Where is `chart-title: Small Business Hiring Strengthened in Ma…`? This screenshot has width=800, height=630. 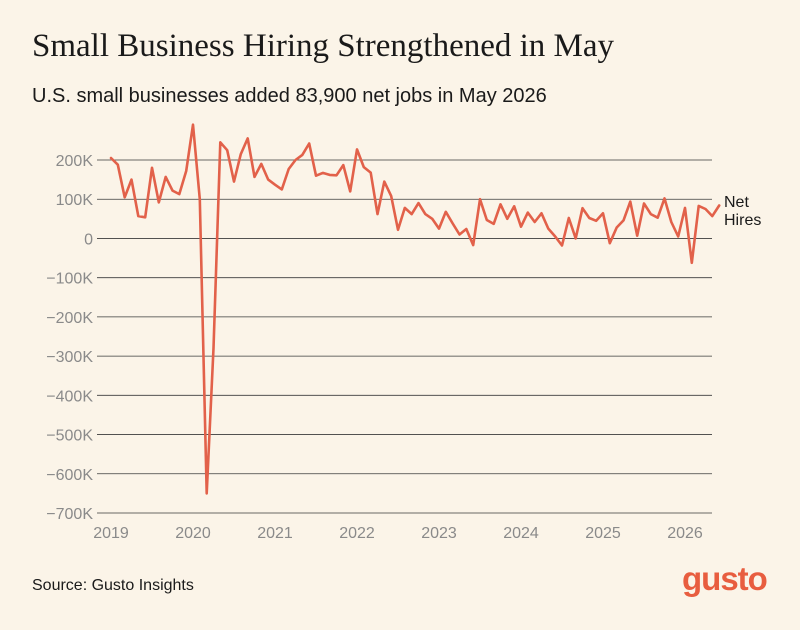 chart-title: Small Business Hiring Strengthened in Ma… is located at coordinates (323, 46).